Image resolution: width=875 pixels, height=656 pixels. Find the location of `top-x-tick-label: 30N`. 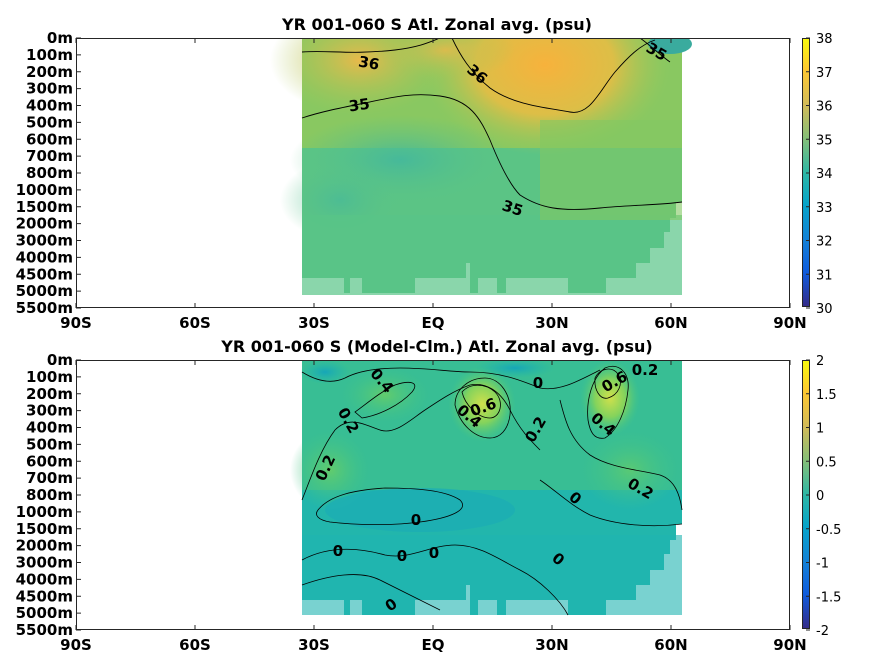

top-x-tick-label: 30N is located at coordinates (551, 323).